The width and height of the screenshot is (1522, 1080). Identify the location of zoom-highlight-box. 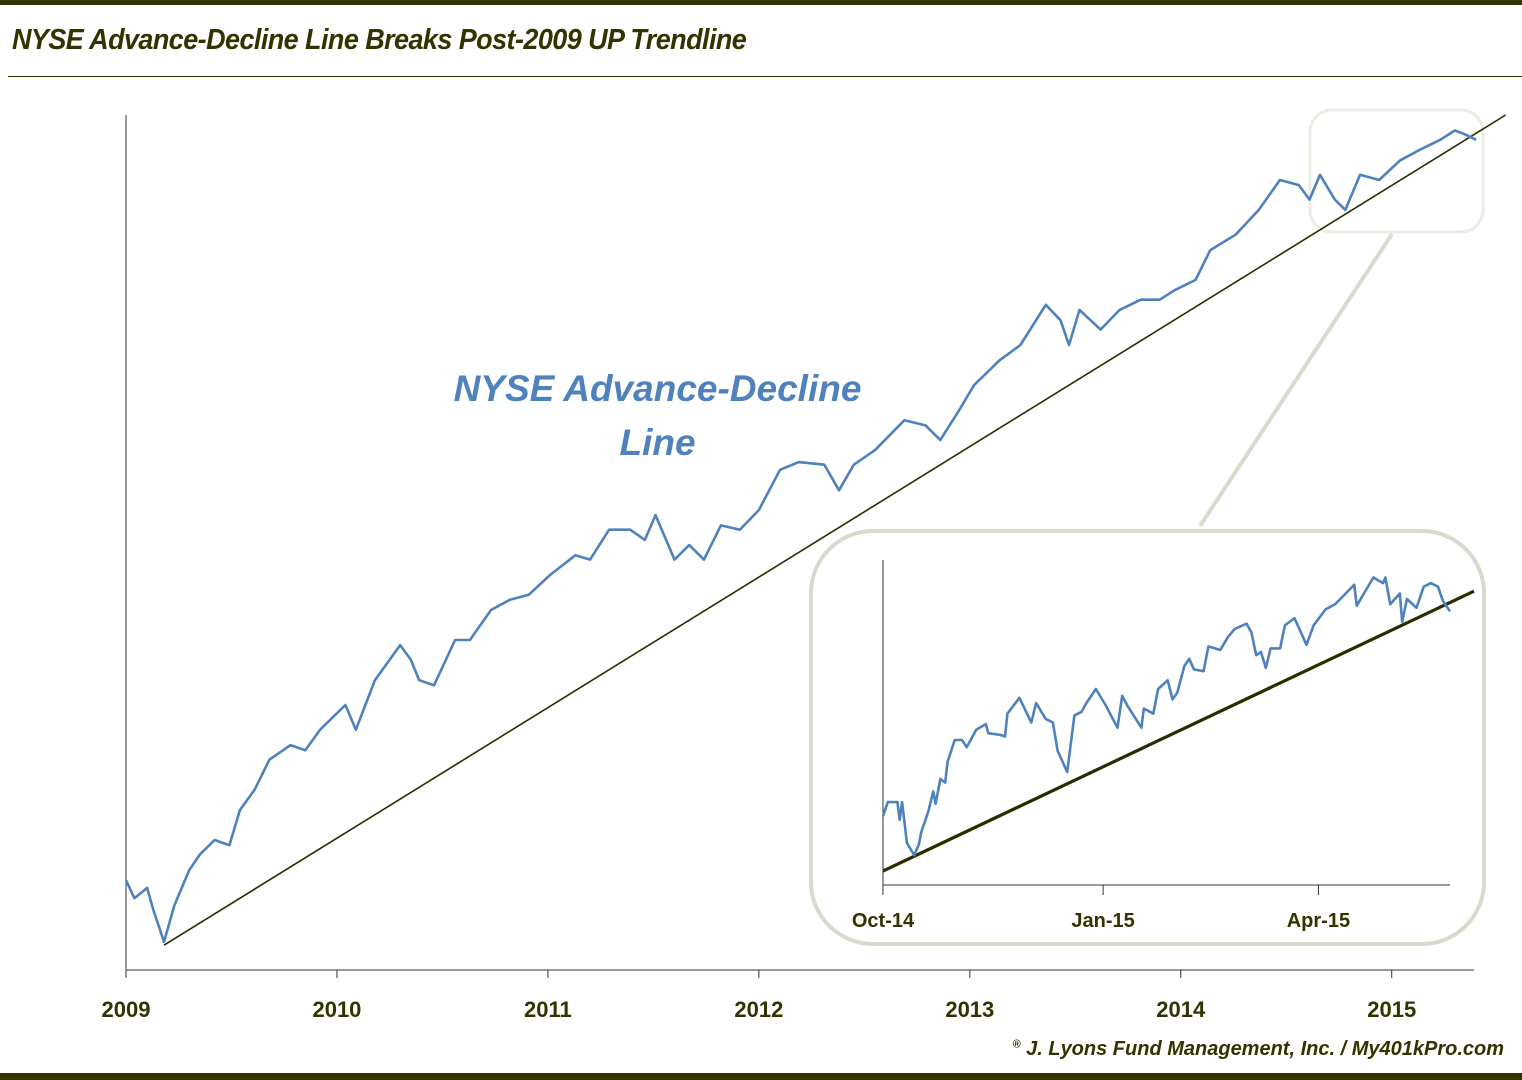
(1396, 171).